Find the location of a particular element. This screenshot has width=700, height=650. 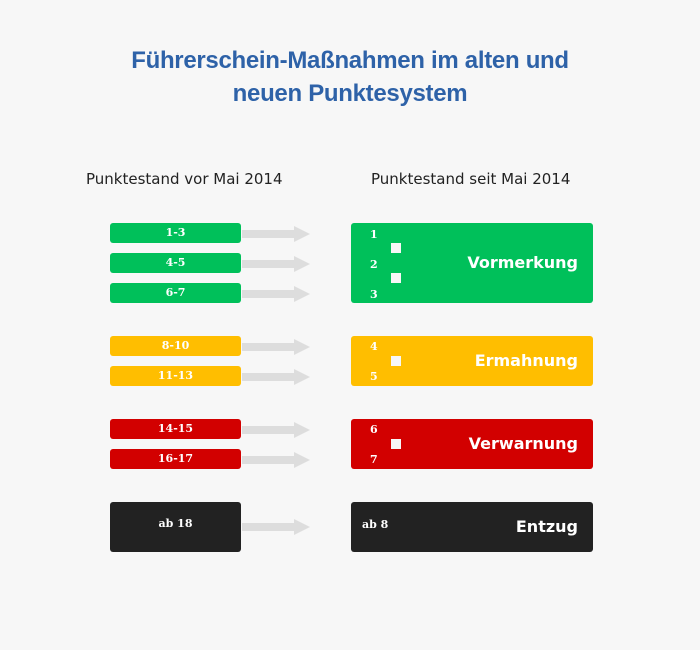

title-line-1: Führerschein-Maßnahmen im alten und is located at coordinates (350, 60).